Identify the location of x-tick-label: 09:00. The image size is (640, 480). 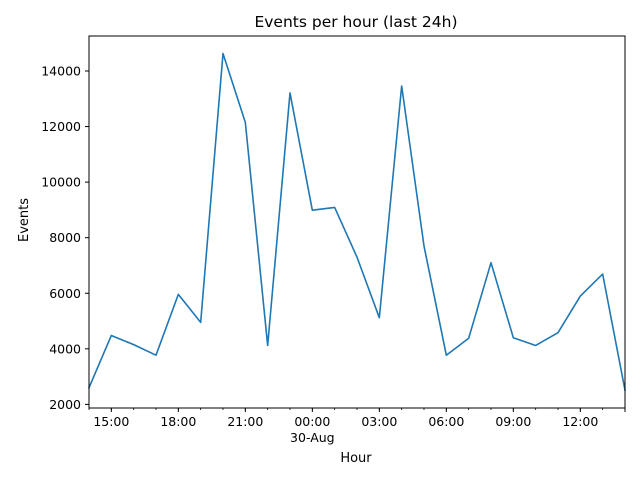
(513, 421).